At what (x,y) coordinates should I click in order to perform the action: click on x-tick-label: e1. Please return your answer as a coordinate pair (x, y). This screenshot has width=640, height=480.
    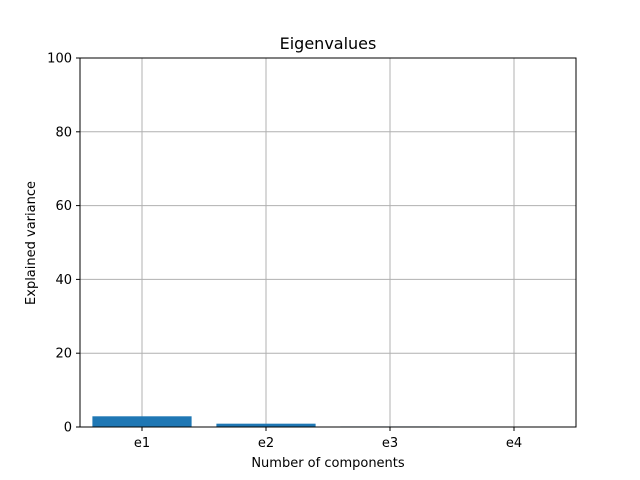
    Looking at the image, I should click on (142, 443).